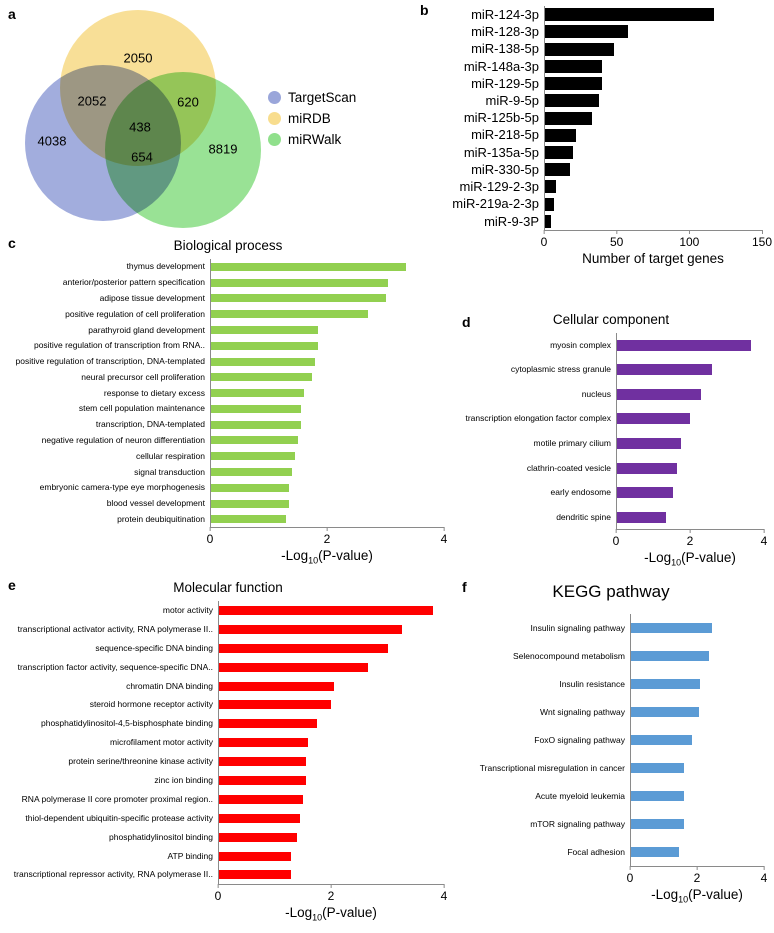 The height and width of the screenshot is (933, 774). What do you see at coordinates (597, 186) in the screenshot?
I see `chart-row: miR-129-2-3p` at bounding box center [597, 186].